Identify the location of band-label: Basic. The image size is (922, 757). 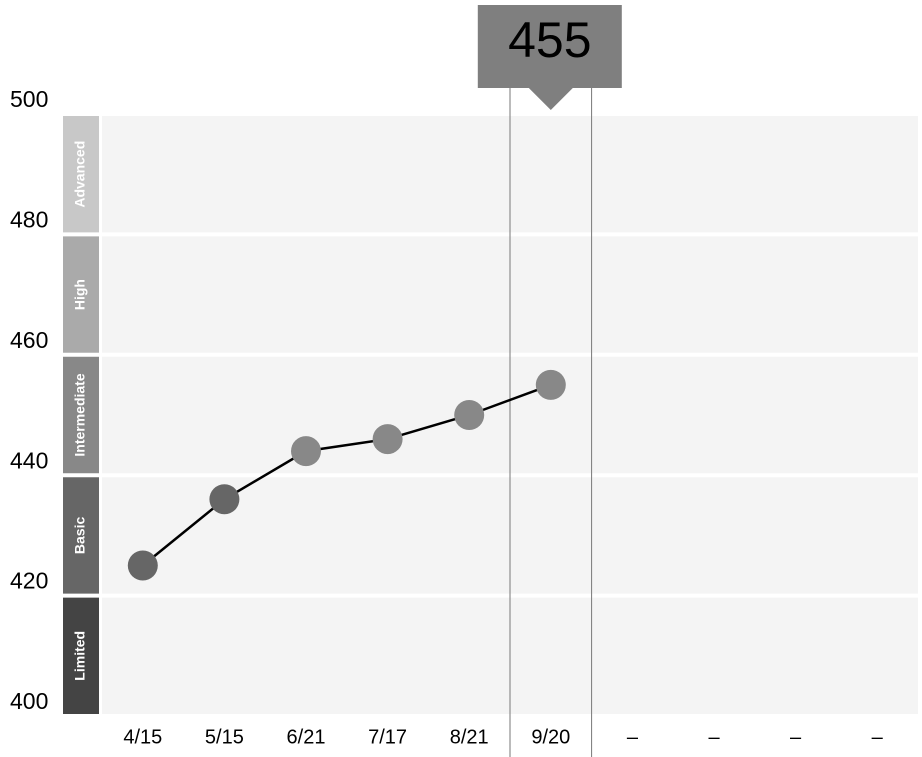
(80, 536).